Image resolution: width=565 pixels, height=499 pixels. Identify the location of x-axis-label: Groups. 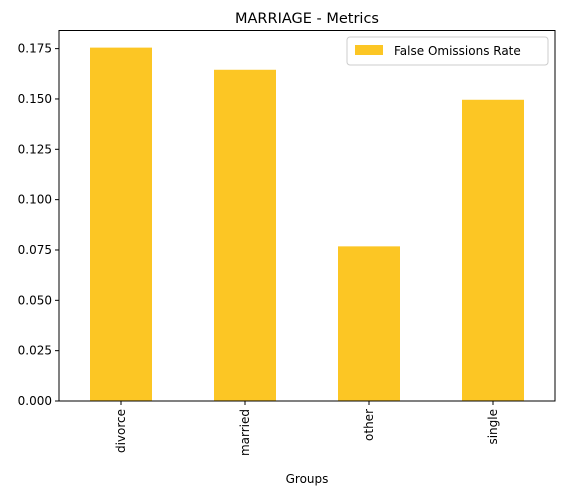
(307, 479).